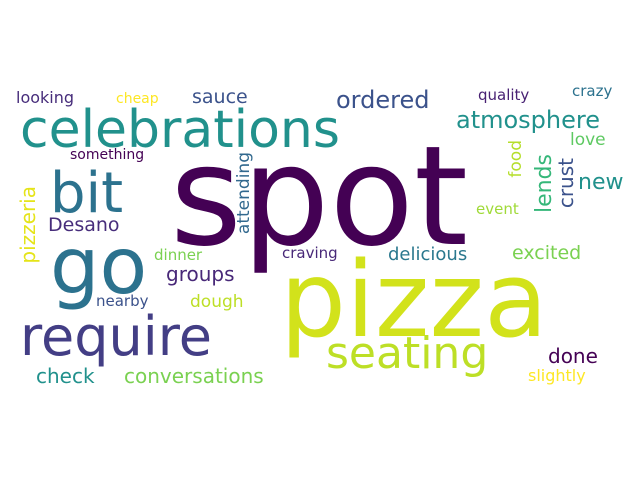  I want to click on word-desano: Desano, so click(84, 225).